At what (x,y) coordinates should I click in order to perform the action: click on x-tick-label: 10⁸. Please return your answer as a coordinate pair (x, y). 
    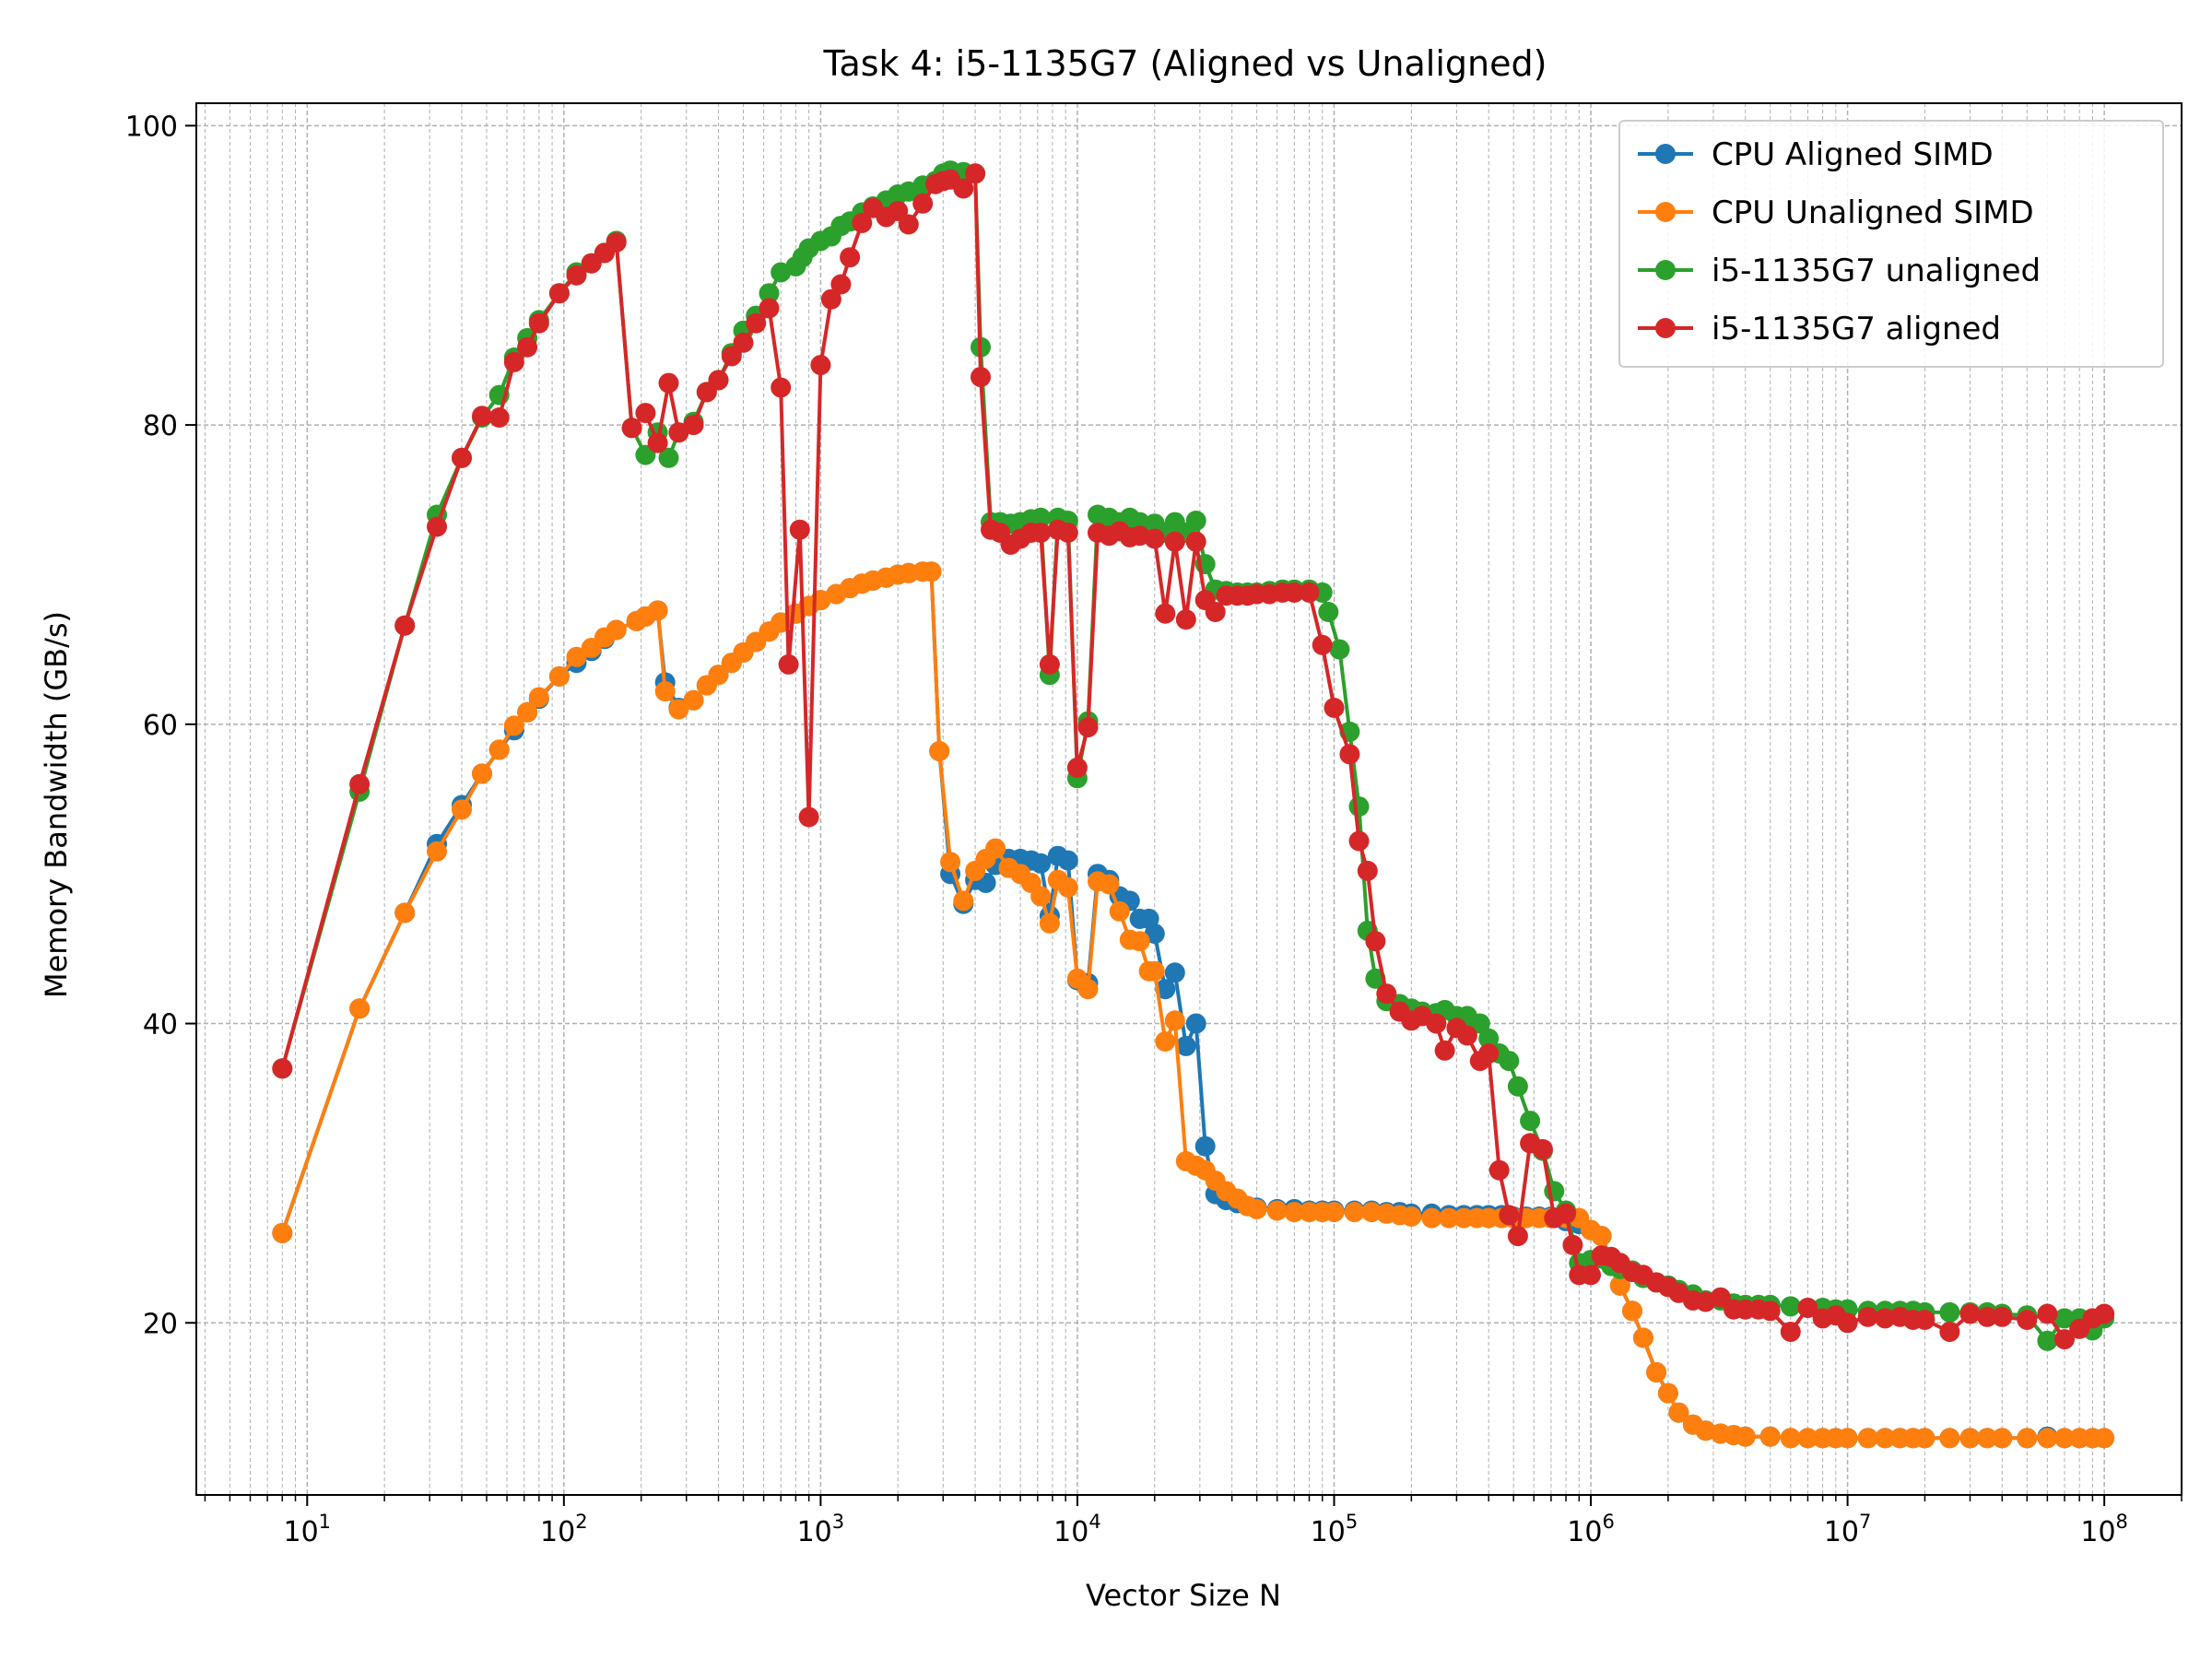
    Looking at the image, I should click on (2104, 1529).